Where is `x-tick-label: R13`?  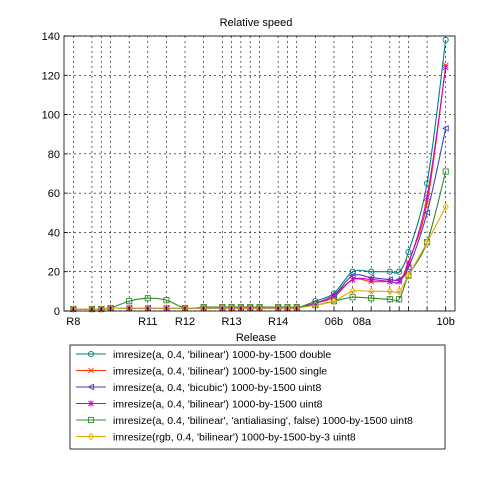
x-tick-label: R13 is located at coordinates (231, 322).